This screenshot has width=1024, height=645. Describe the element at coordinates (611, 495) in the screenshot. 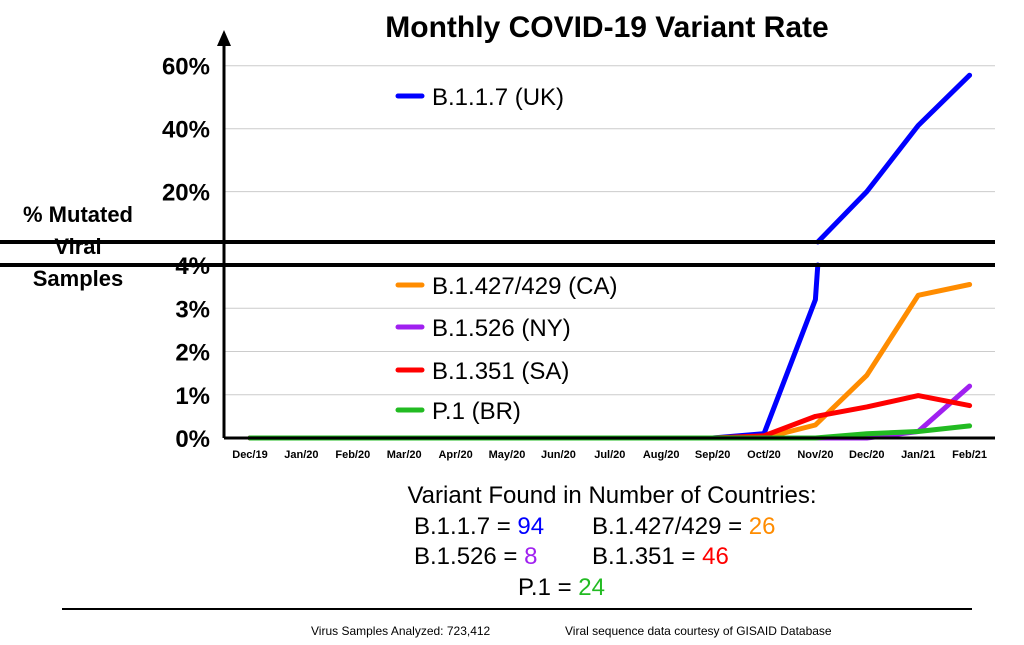

I see `countries-heading: Variant Found in Number of Countries:` at that location.